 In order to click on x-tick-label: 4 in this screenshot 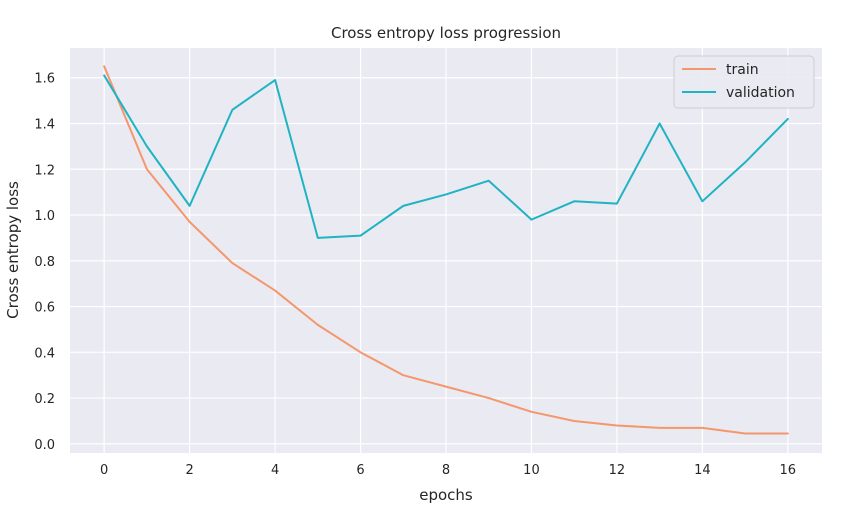, I will do `click(275, 470)`.